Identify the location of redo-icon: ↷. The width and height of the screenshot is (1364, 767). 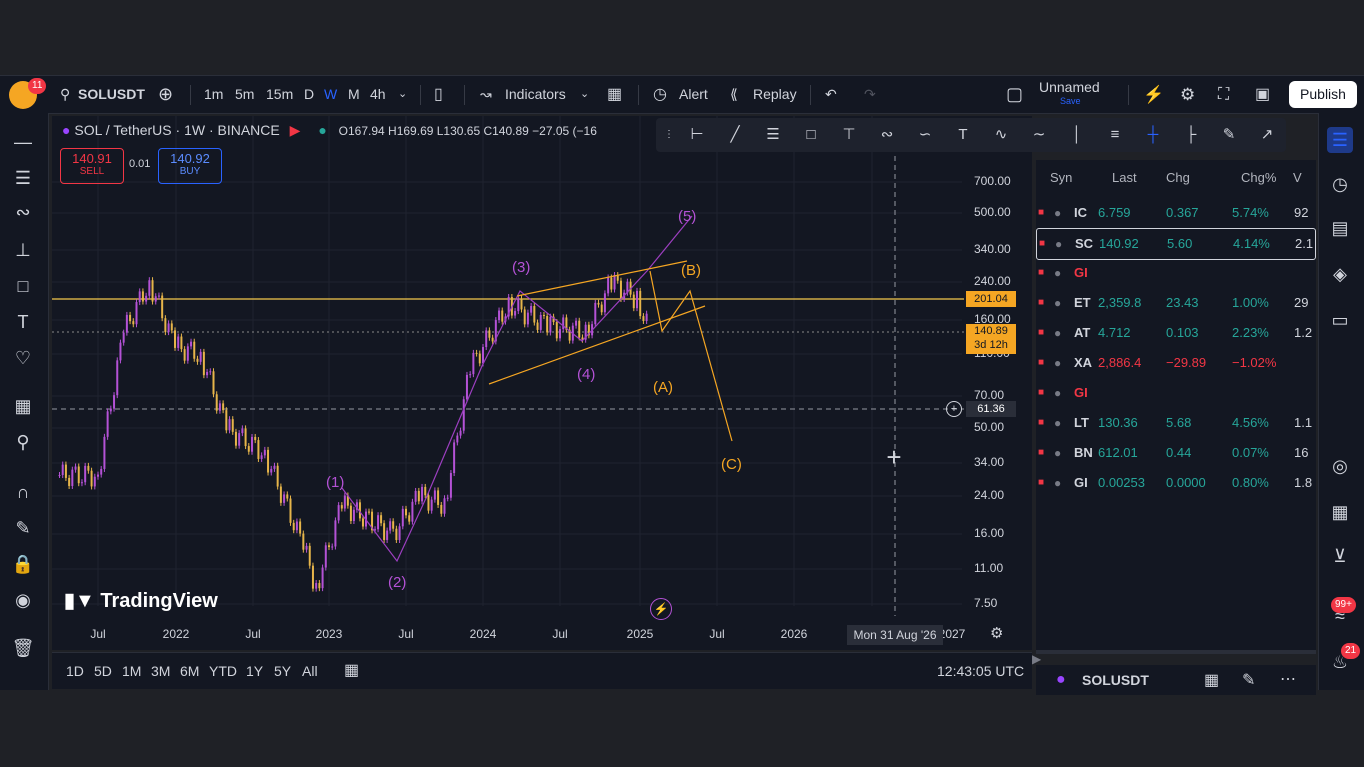
(870, 94).